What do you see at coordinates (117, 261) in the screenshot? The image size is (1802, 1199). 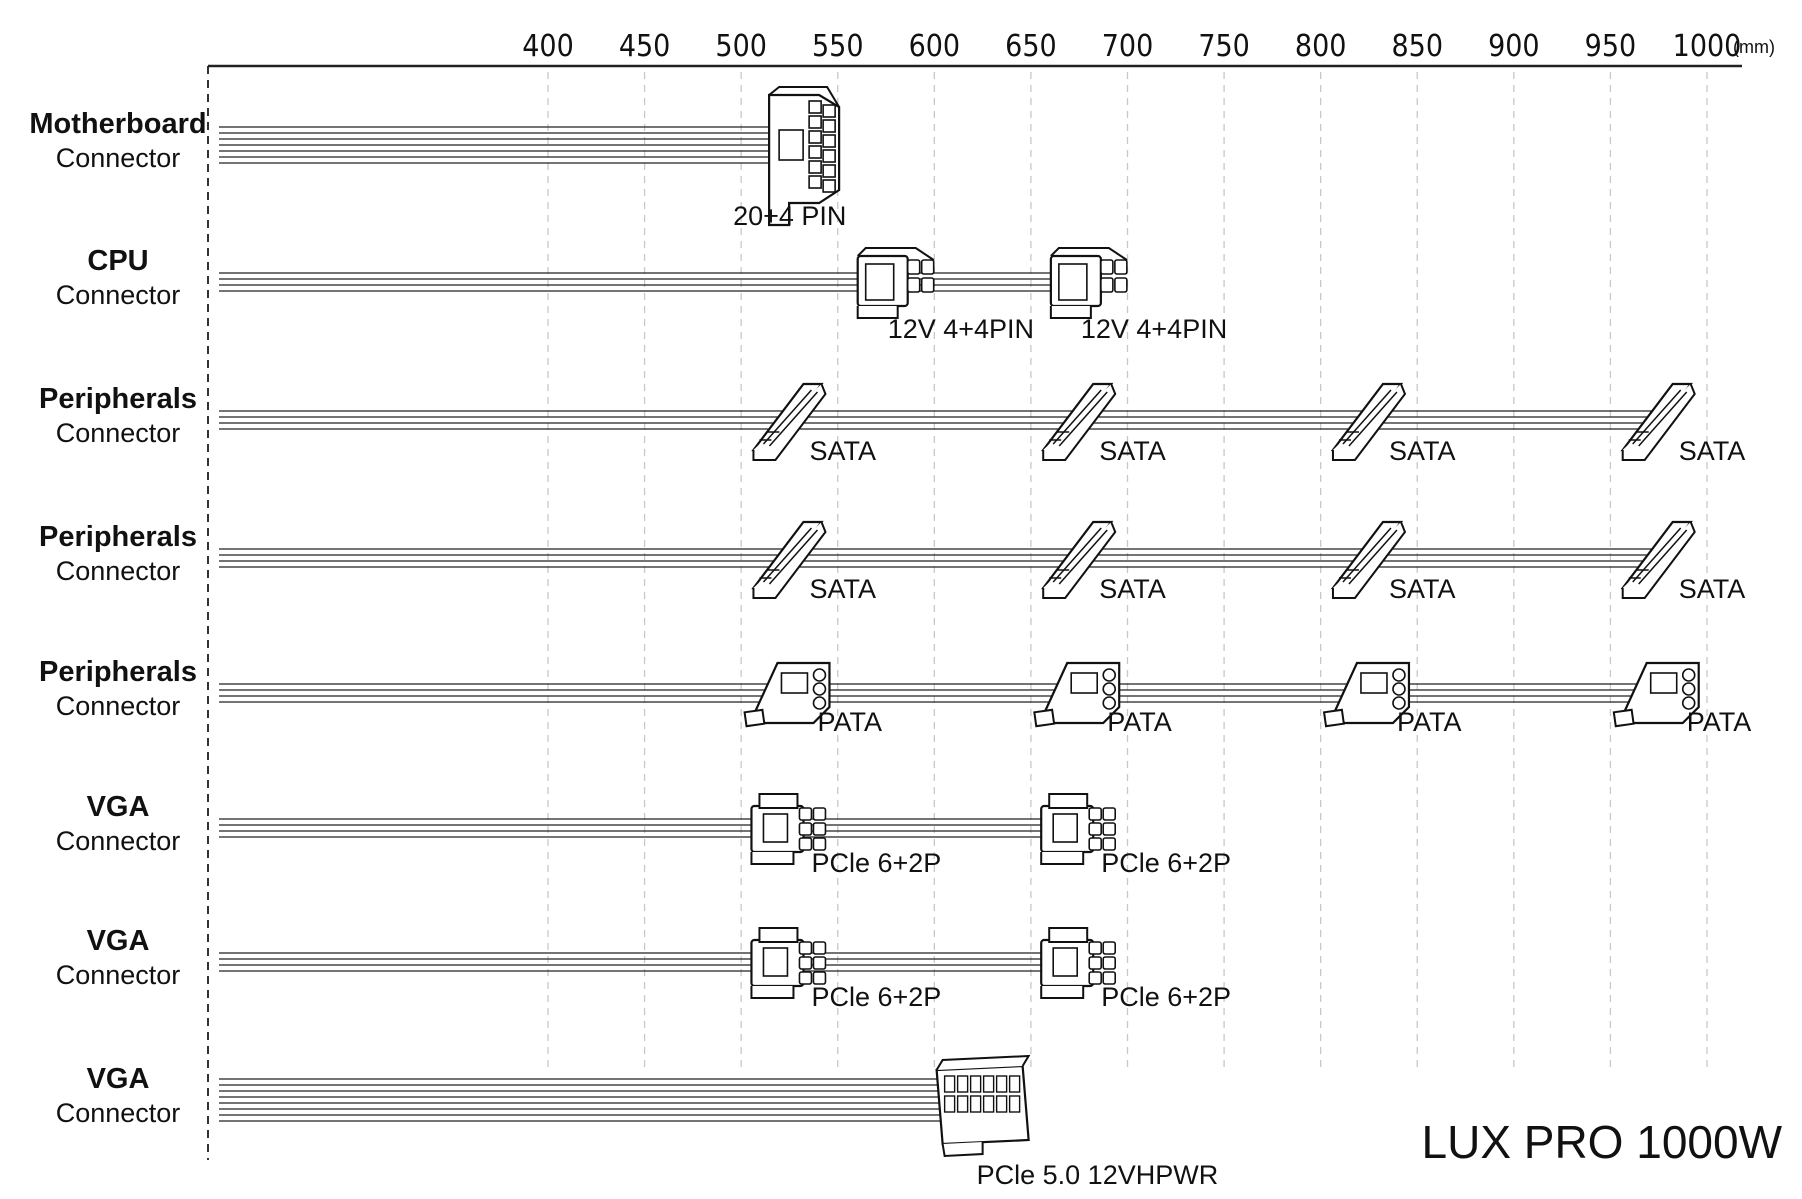 I see `row-label-title: CPU` at bounding box center [117, 261].